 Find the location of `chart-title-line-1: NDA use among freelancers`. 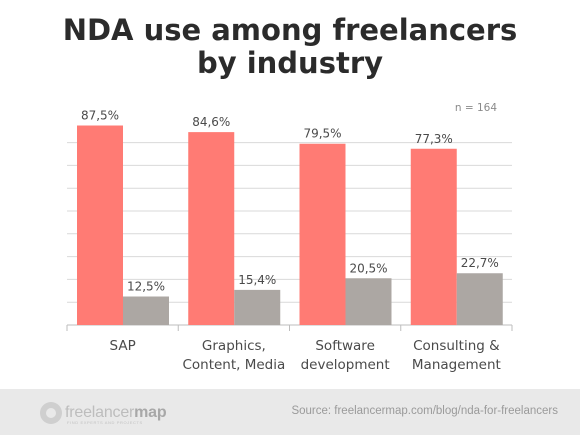

chart-title-line-1: NDA use among freelancers is located at coordinates (290, 30).